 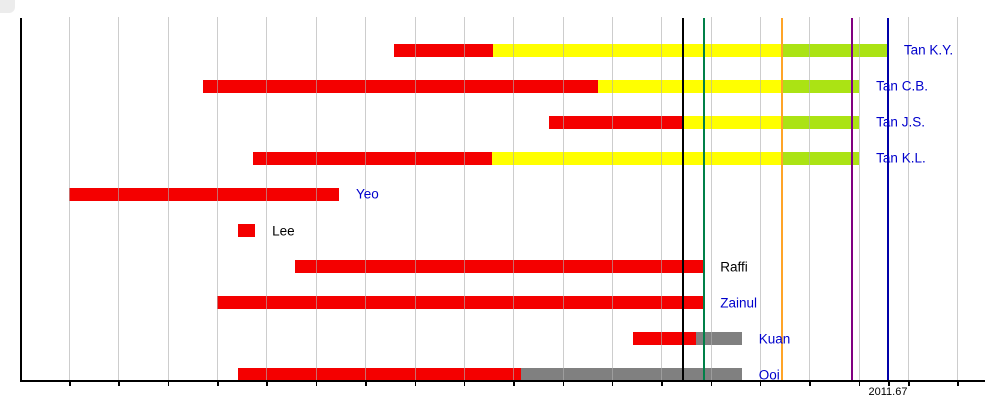 What do you see at coordinates (781, 199) in the screenshot?
I see `reference-orange-line` at bounding box center [781, 199].